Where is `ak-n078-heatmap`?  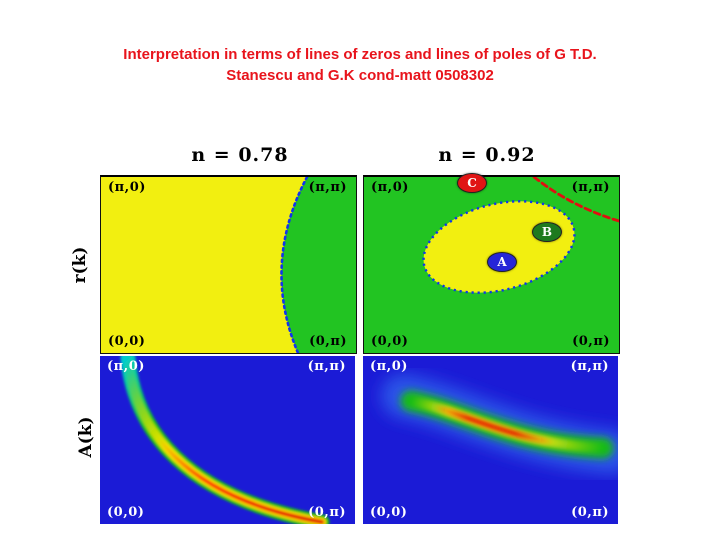
ak-n078-heatmap is located at coordinates (227, 440).